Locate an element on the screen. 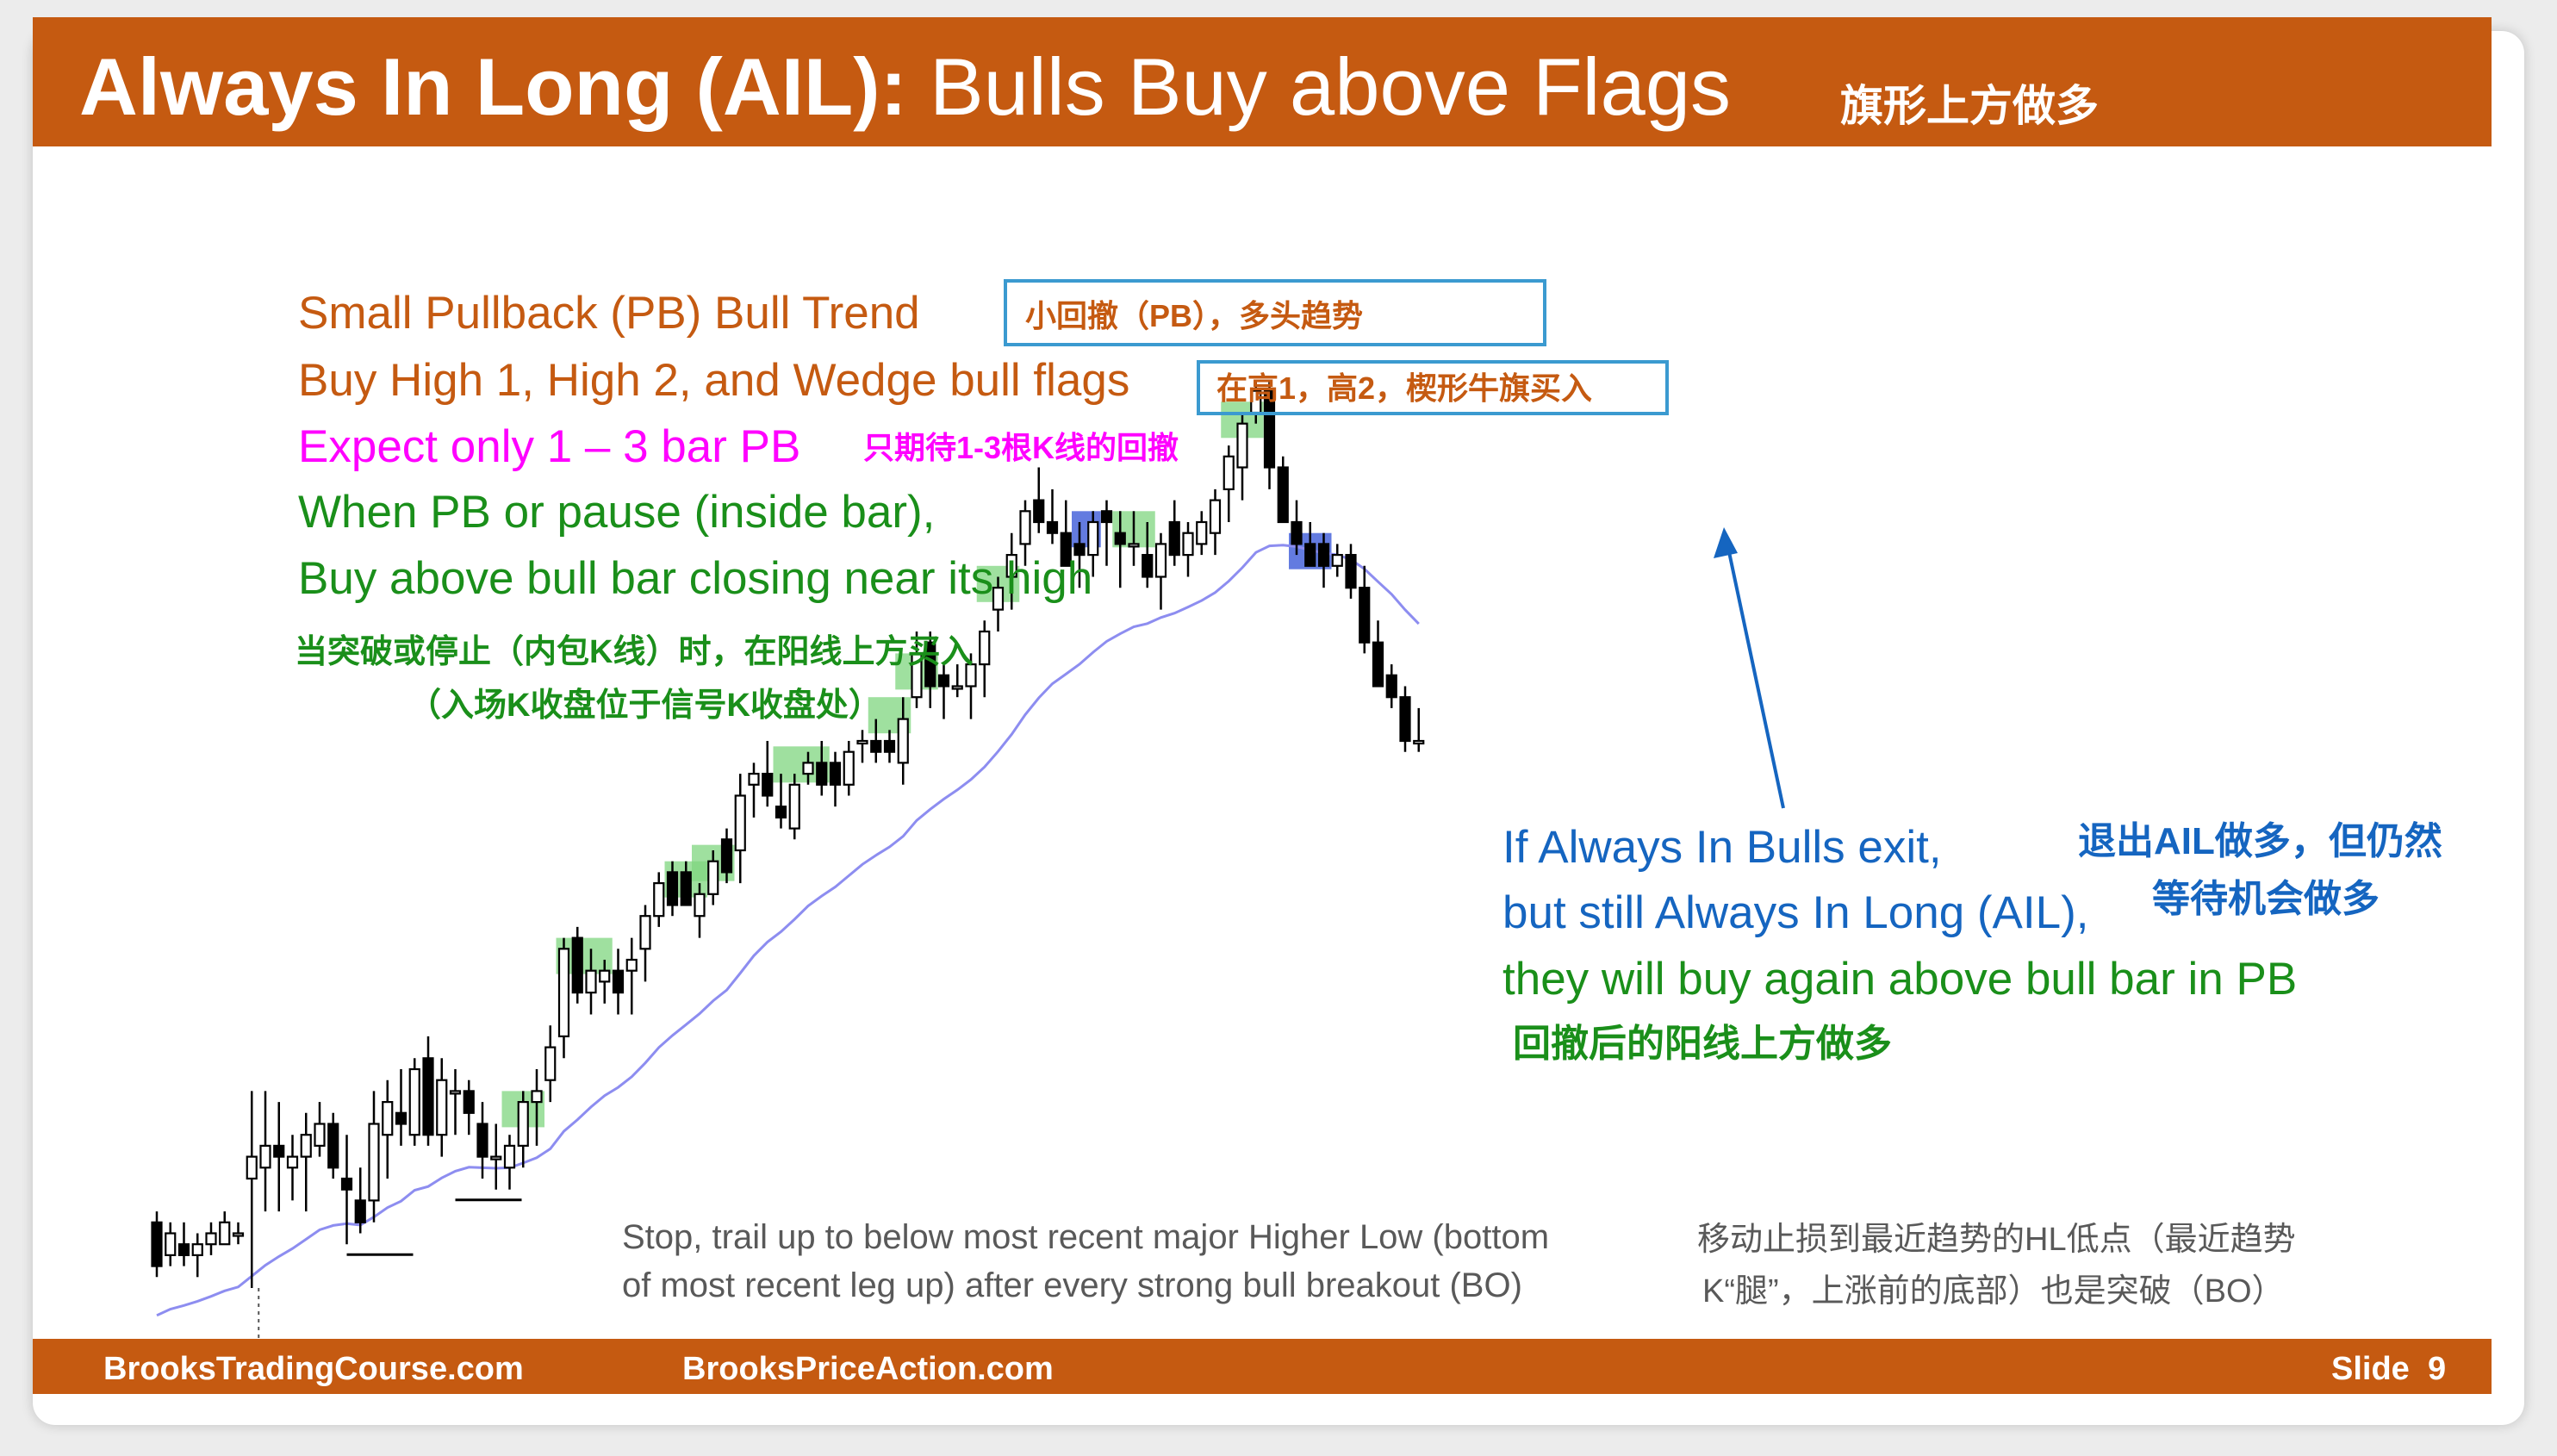  annotation-exit-2: but still Always In Long (AIL), is located at coordinates (1795, 913).